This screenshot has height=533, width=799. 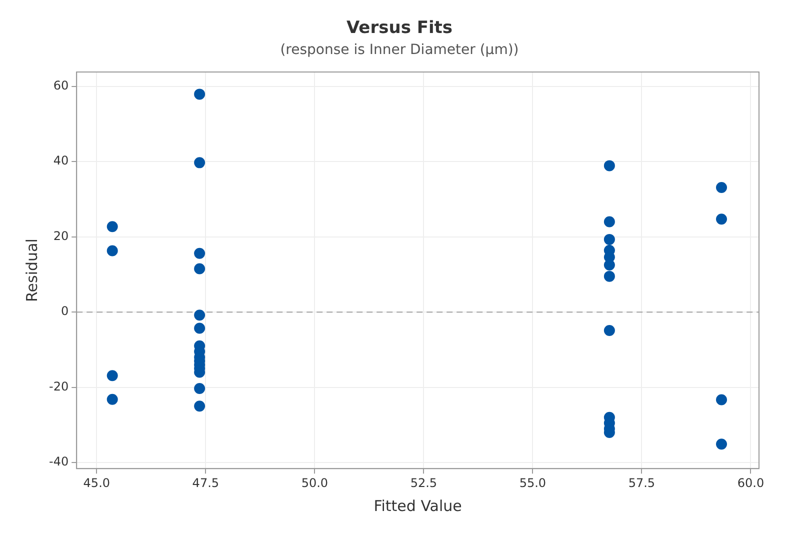 What do you see at coordinates (206, 483) in the screenshot?
I see `x-tick-label: 47.5` at bounding box center [206, 483].